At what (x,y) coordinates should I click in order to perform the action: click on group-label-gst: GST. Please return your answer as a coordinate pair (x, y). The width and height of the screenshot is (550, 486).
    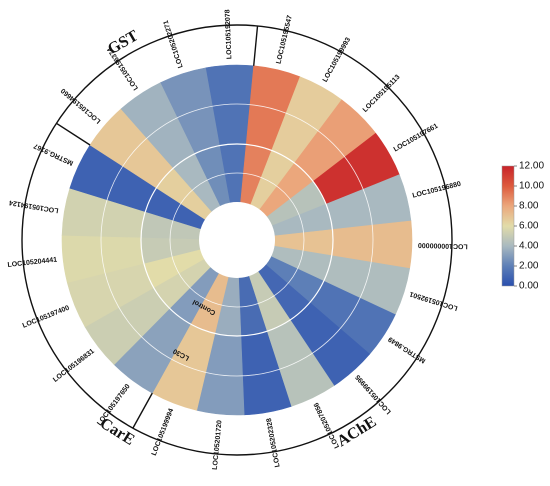
    Looking at the image, I should click on (123, 42).